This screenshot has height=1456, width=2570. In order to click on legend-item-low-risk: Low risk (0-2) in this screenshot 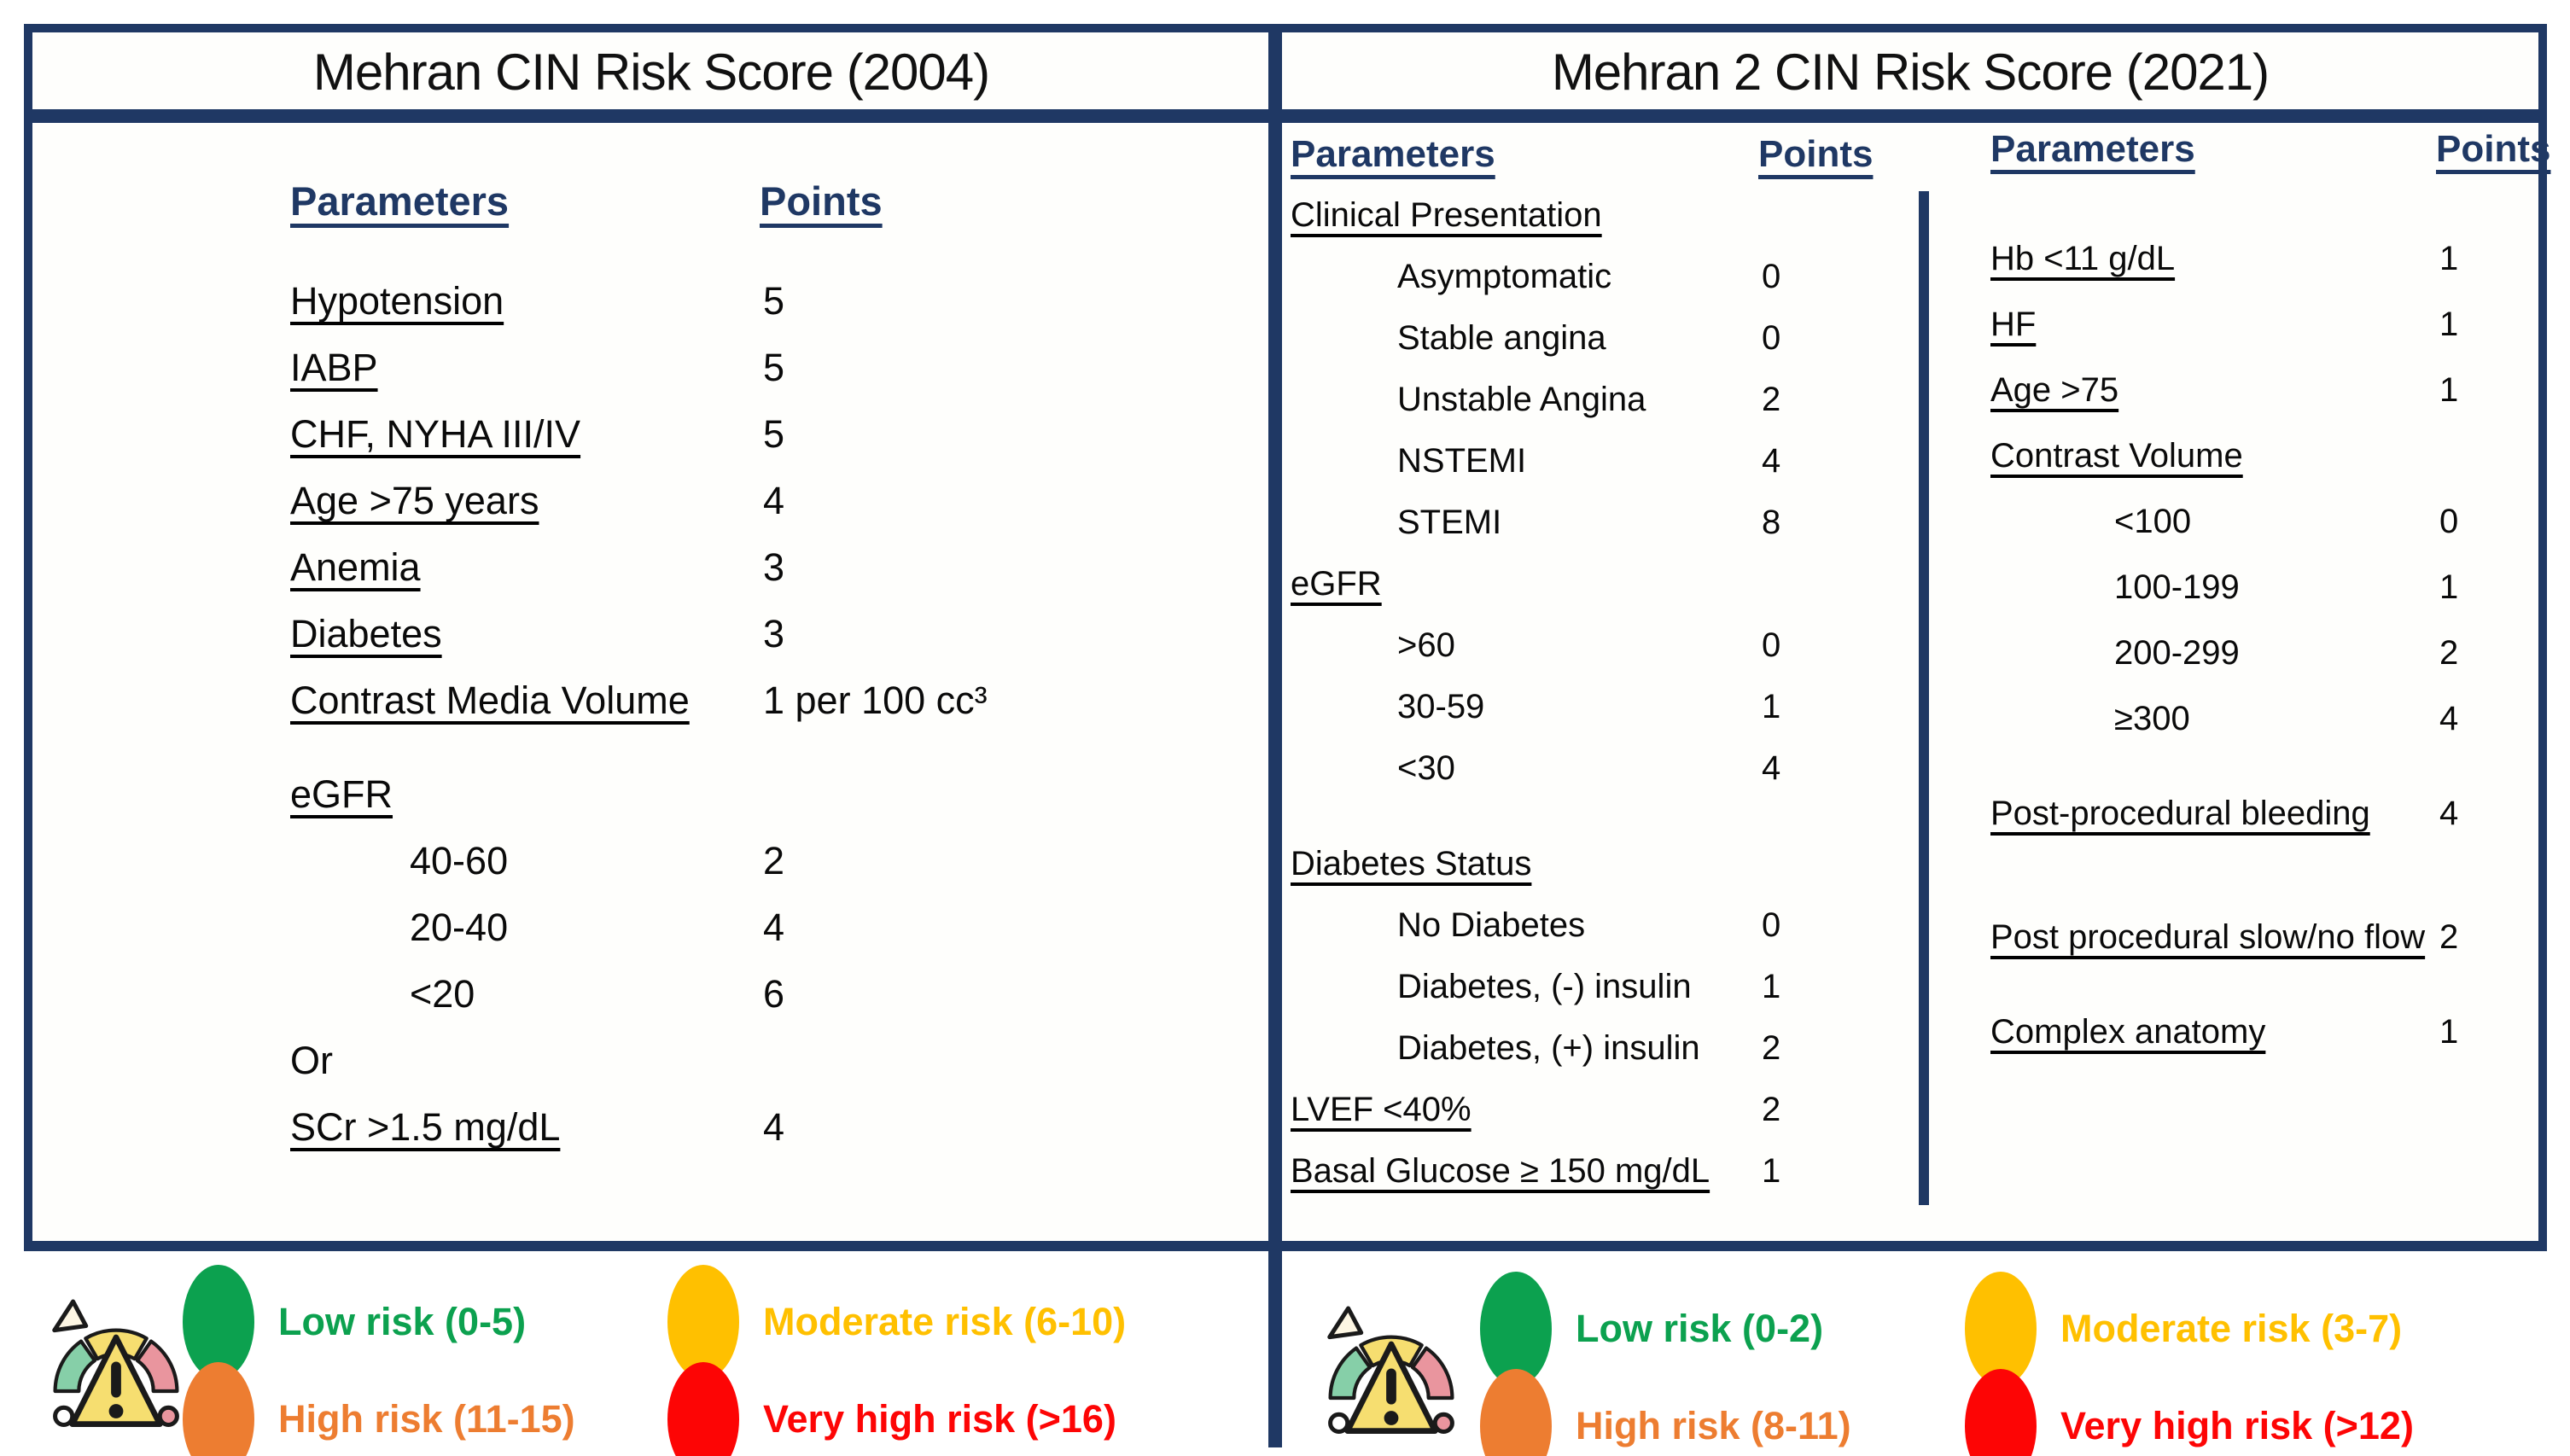, I will do `click(1651, 1329)`.